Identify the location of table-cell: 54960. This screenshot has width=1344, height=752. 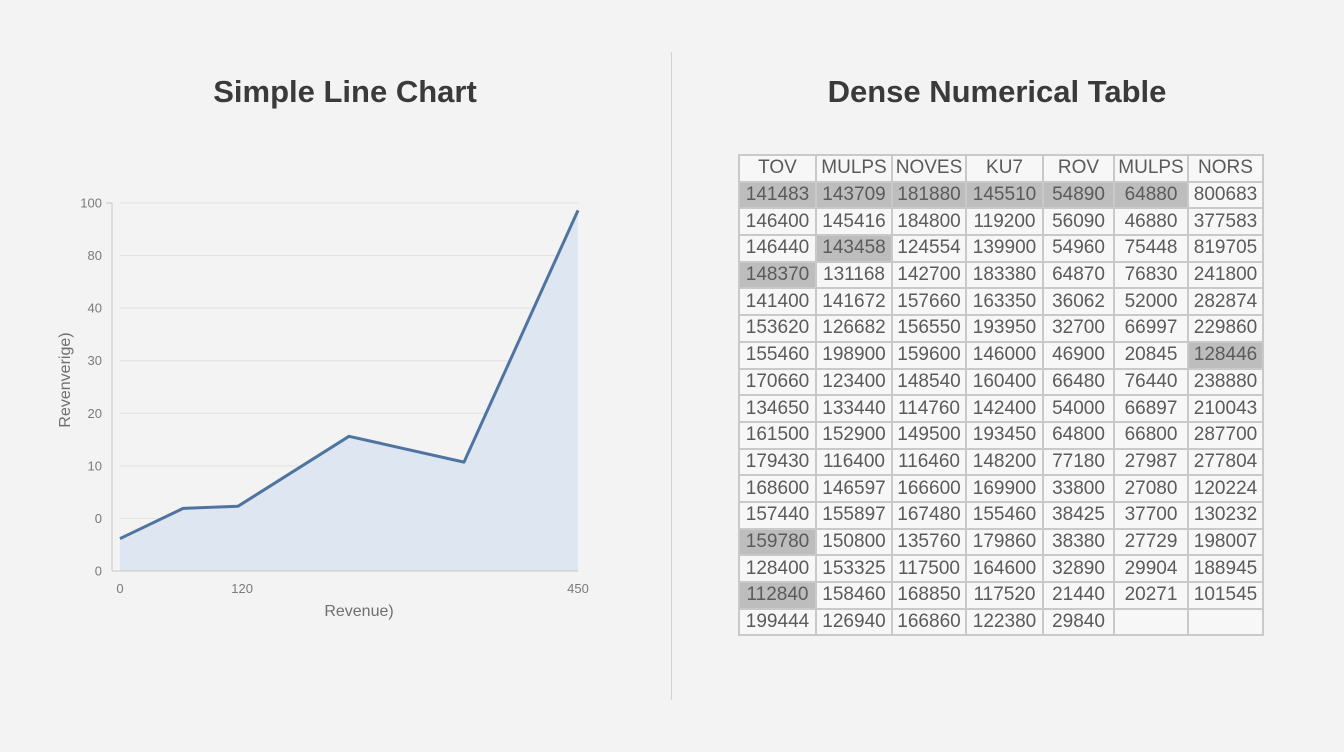
(1078, 248).